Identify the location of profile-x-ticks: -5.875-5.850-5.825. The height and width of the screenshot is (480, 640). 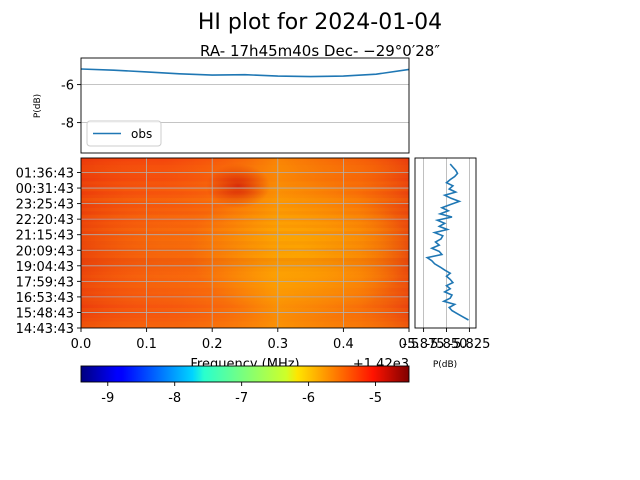
(446, 340).